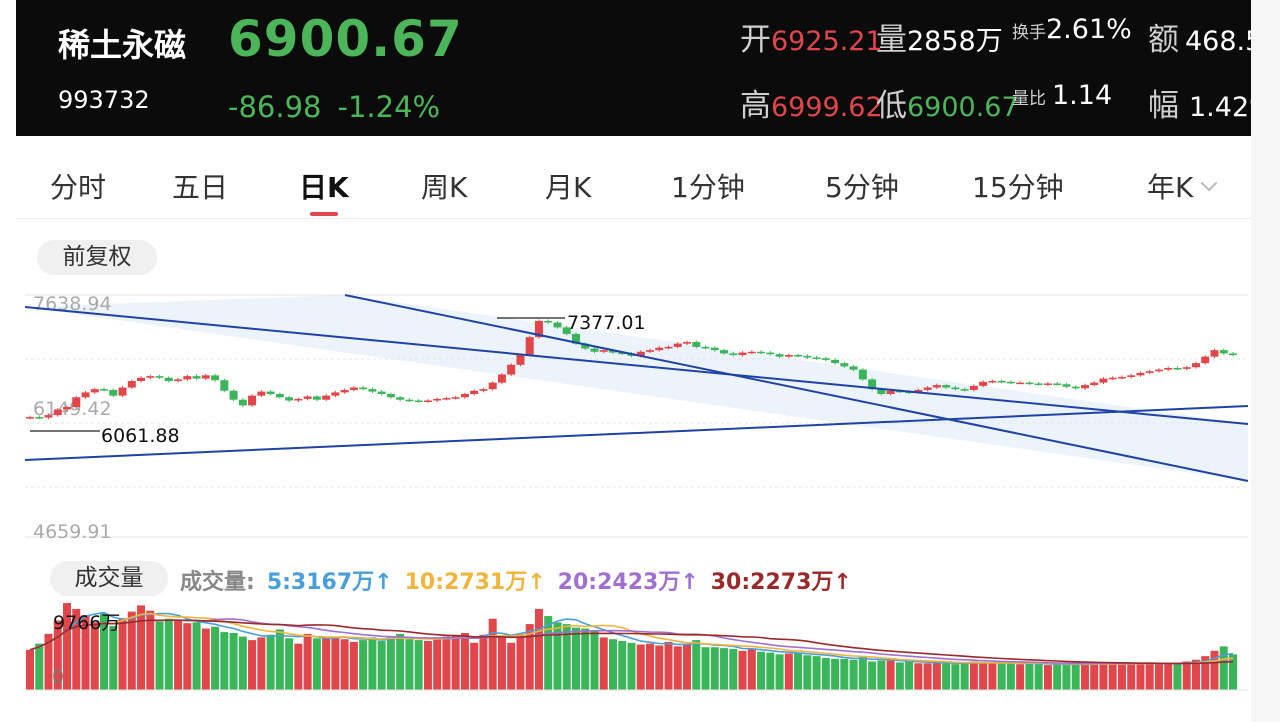  I want to click on tab-five-day: 五日, so click(200, 187).